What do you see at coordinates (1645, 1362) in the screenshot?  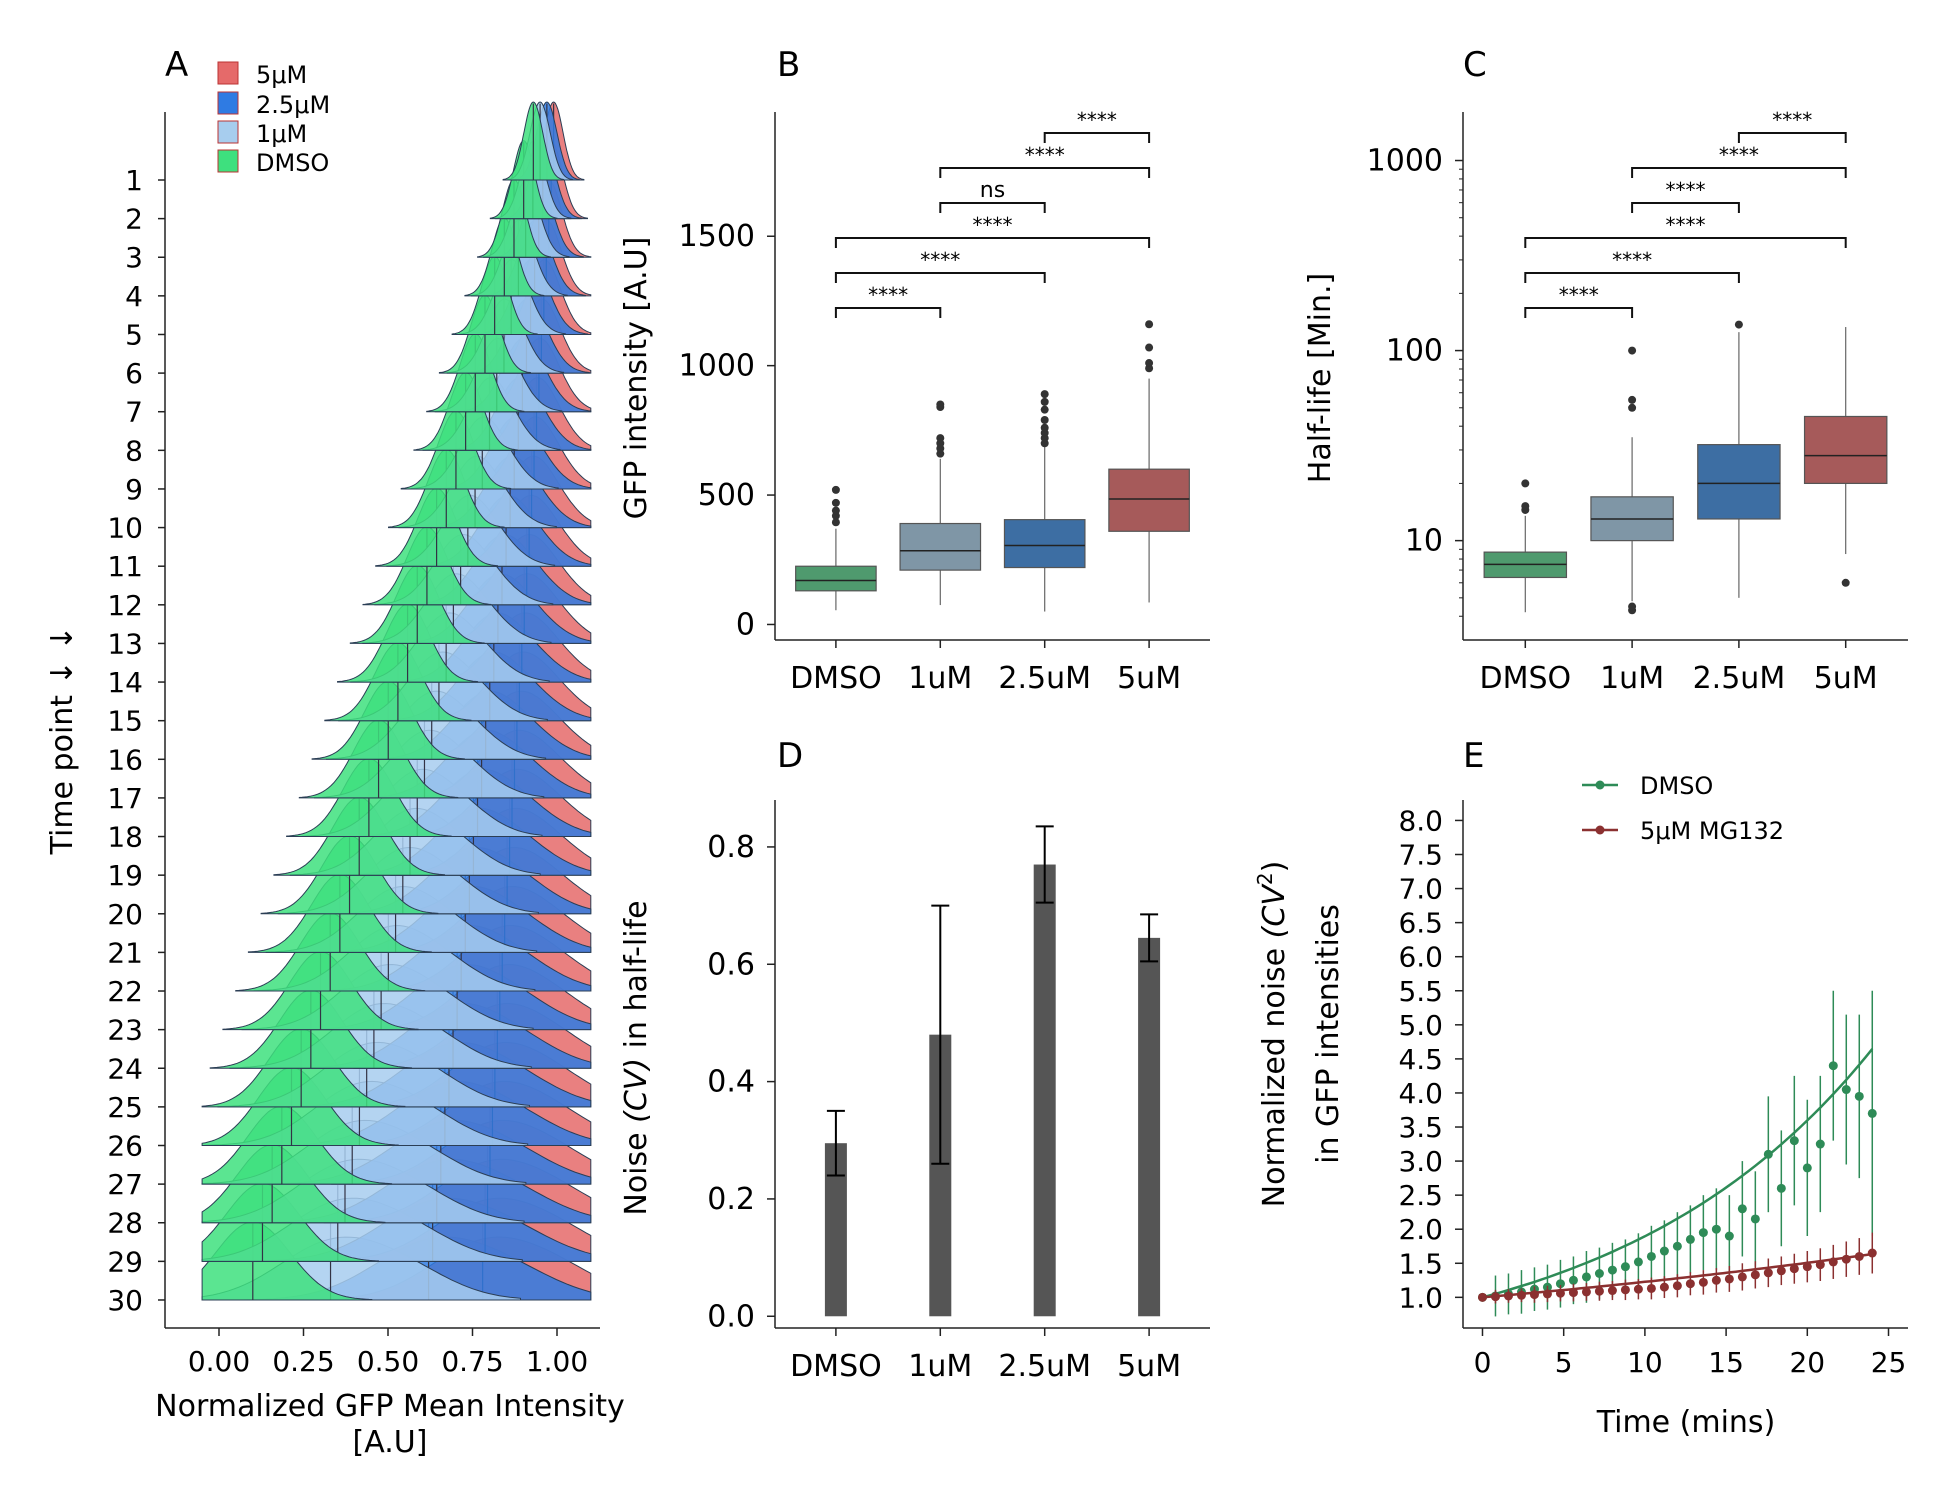 I see `panel-e-x-tick-label: 10` at bounding box center [1645, 1362].